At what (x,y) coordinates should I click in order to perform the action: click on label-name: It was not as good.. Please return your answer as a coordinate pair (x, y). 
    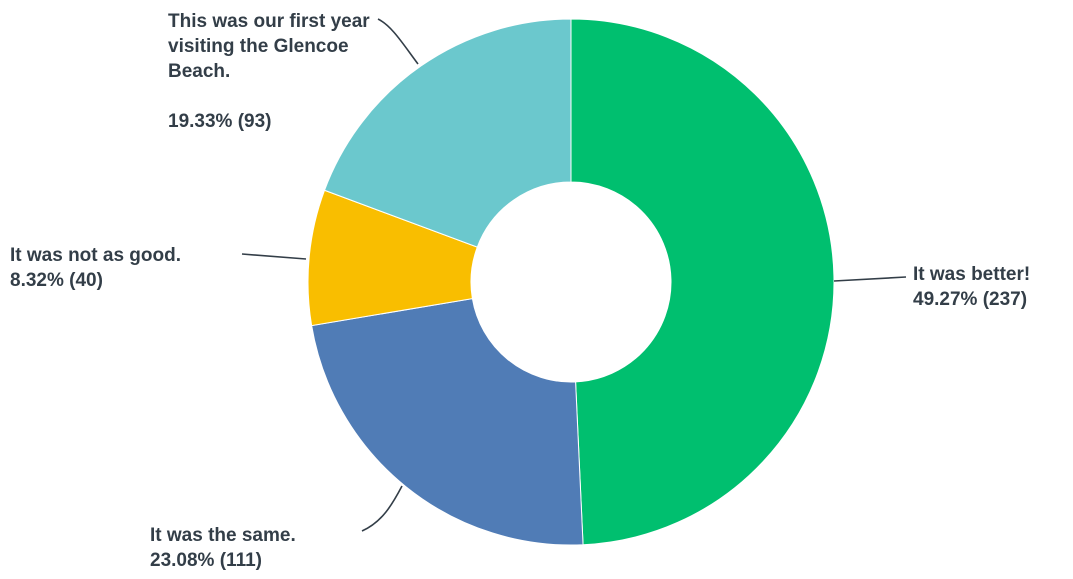
    Looking at the image, I should click on (96, 255).